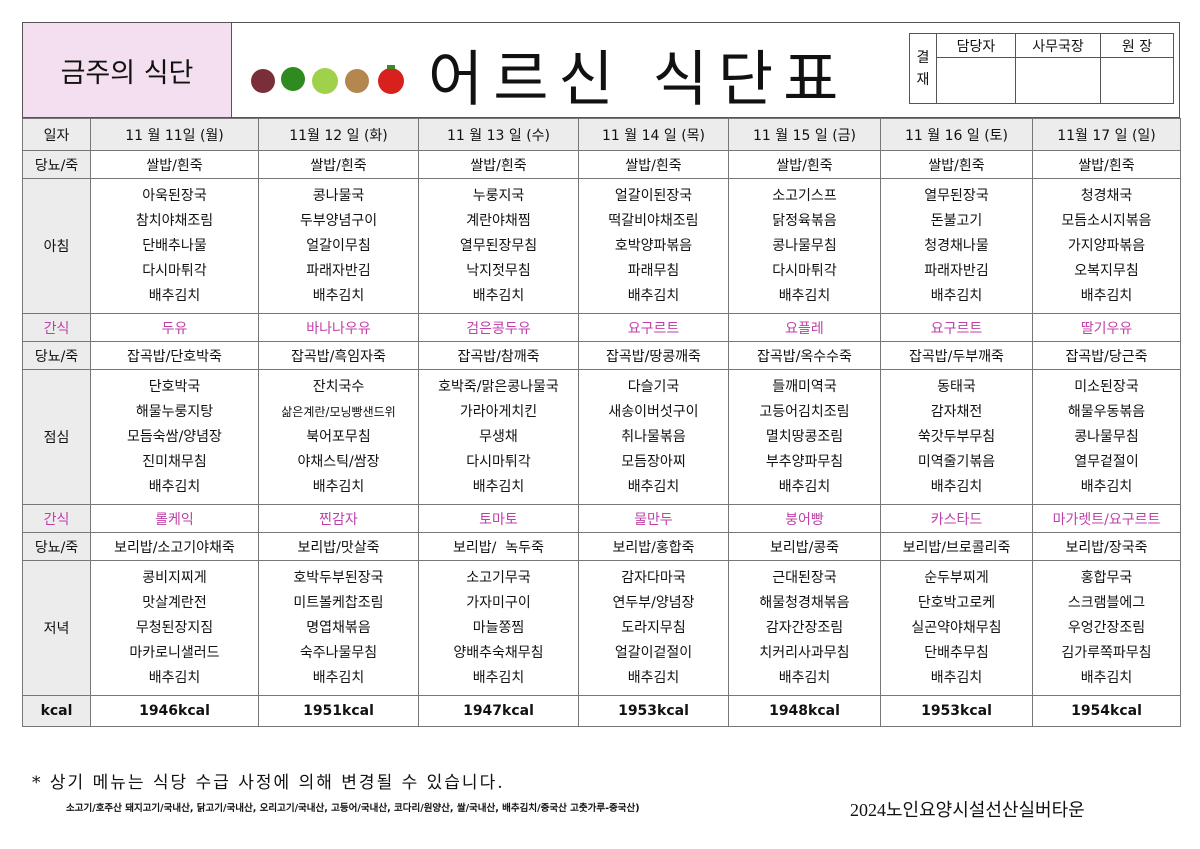 The image size is (1200, 849). What do you see at coordinates (956, 461) in the screenshot?
I see `menu-item: 미역줄기볶음` at bounding box center [956, 461].